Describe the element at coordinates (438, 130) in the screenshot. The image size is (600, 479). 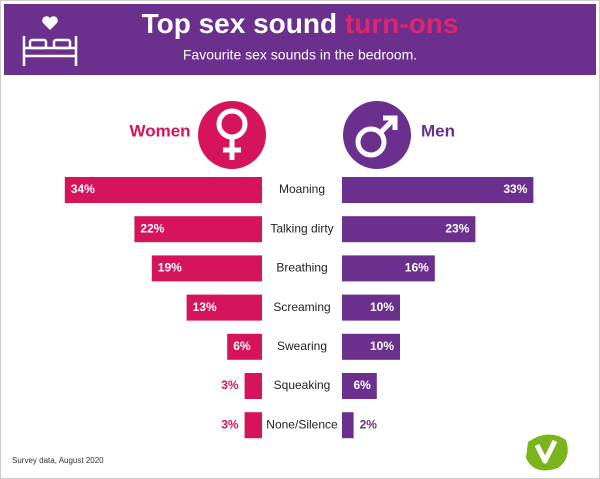
I see `legend-men: Men` at that location.